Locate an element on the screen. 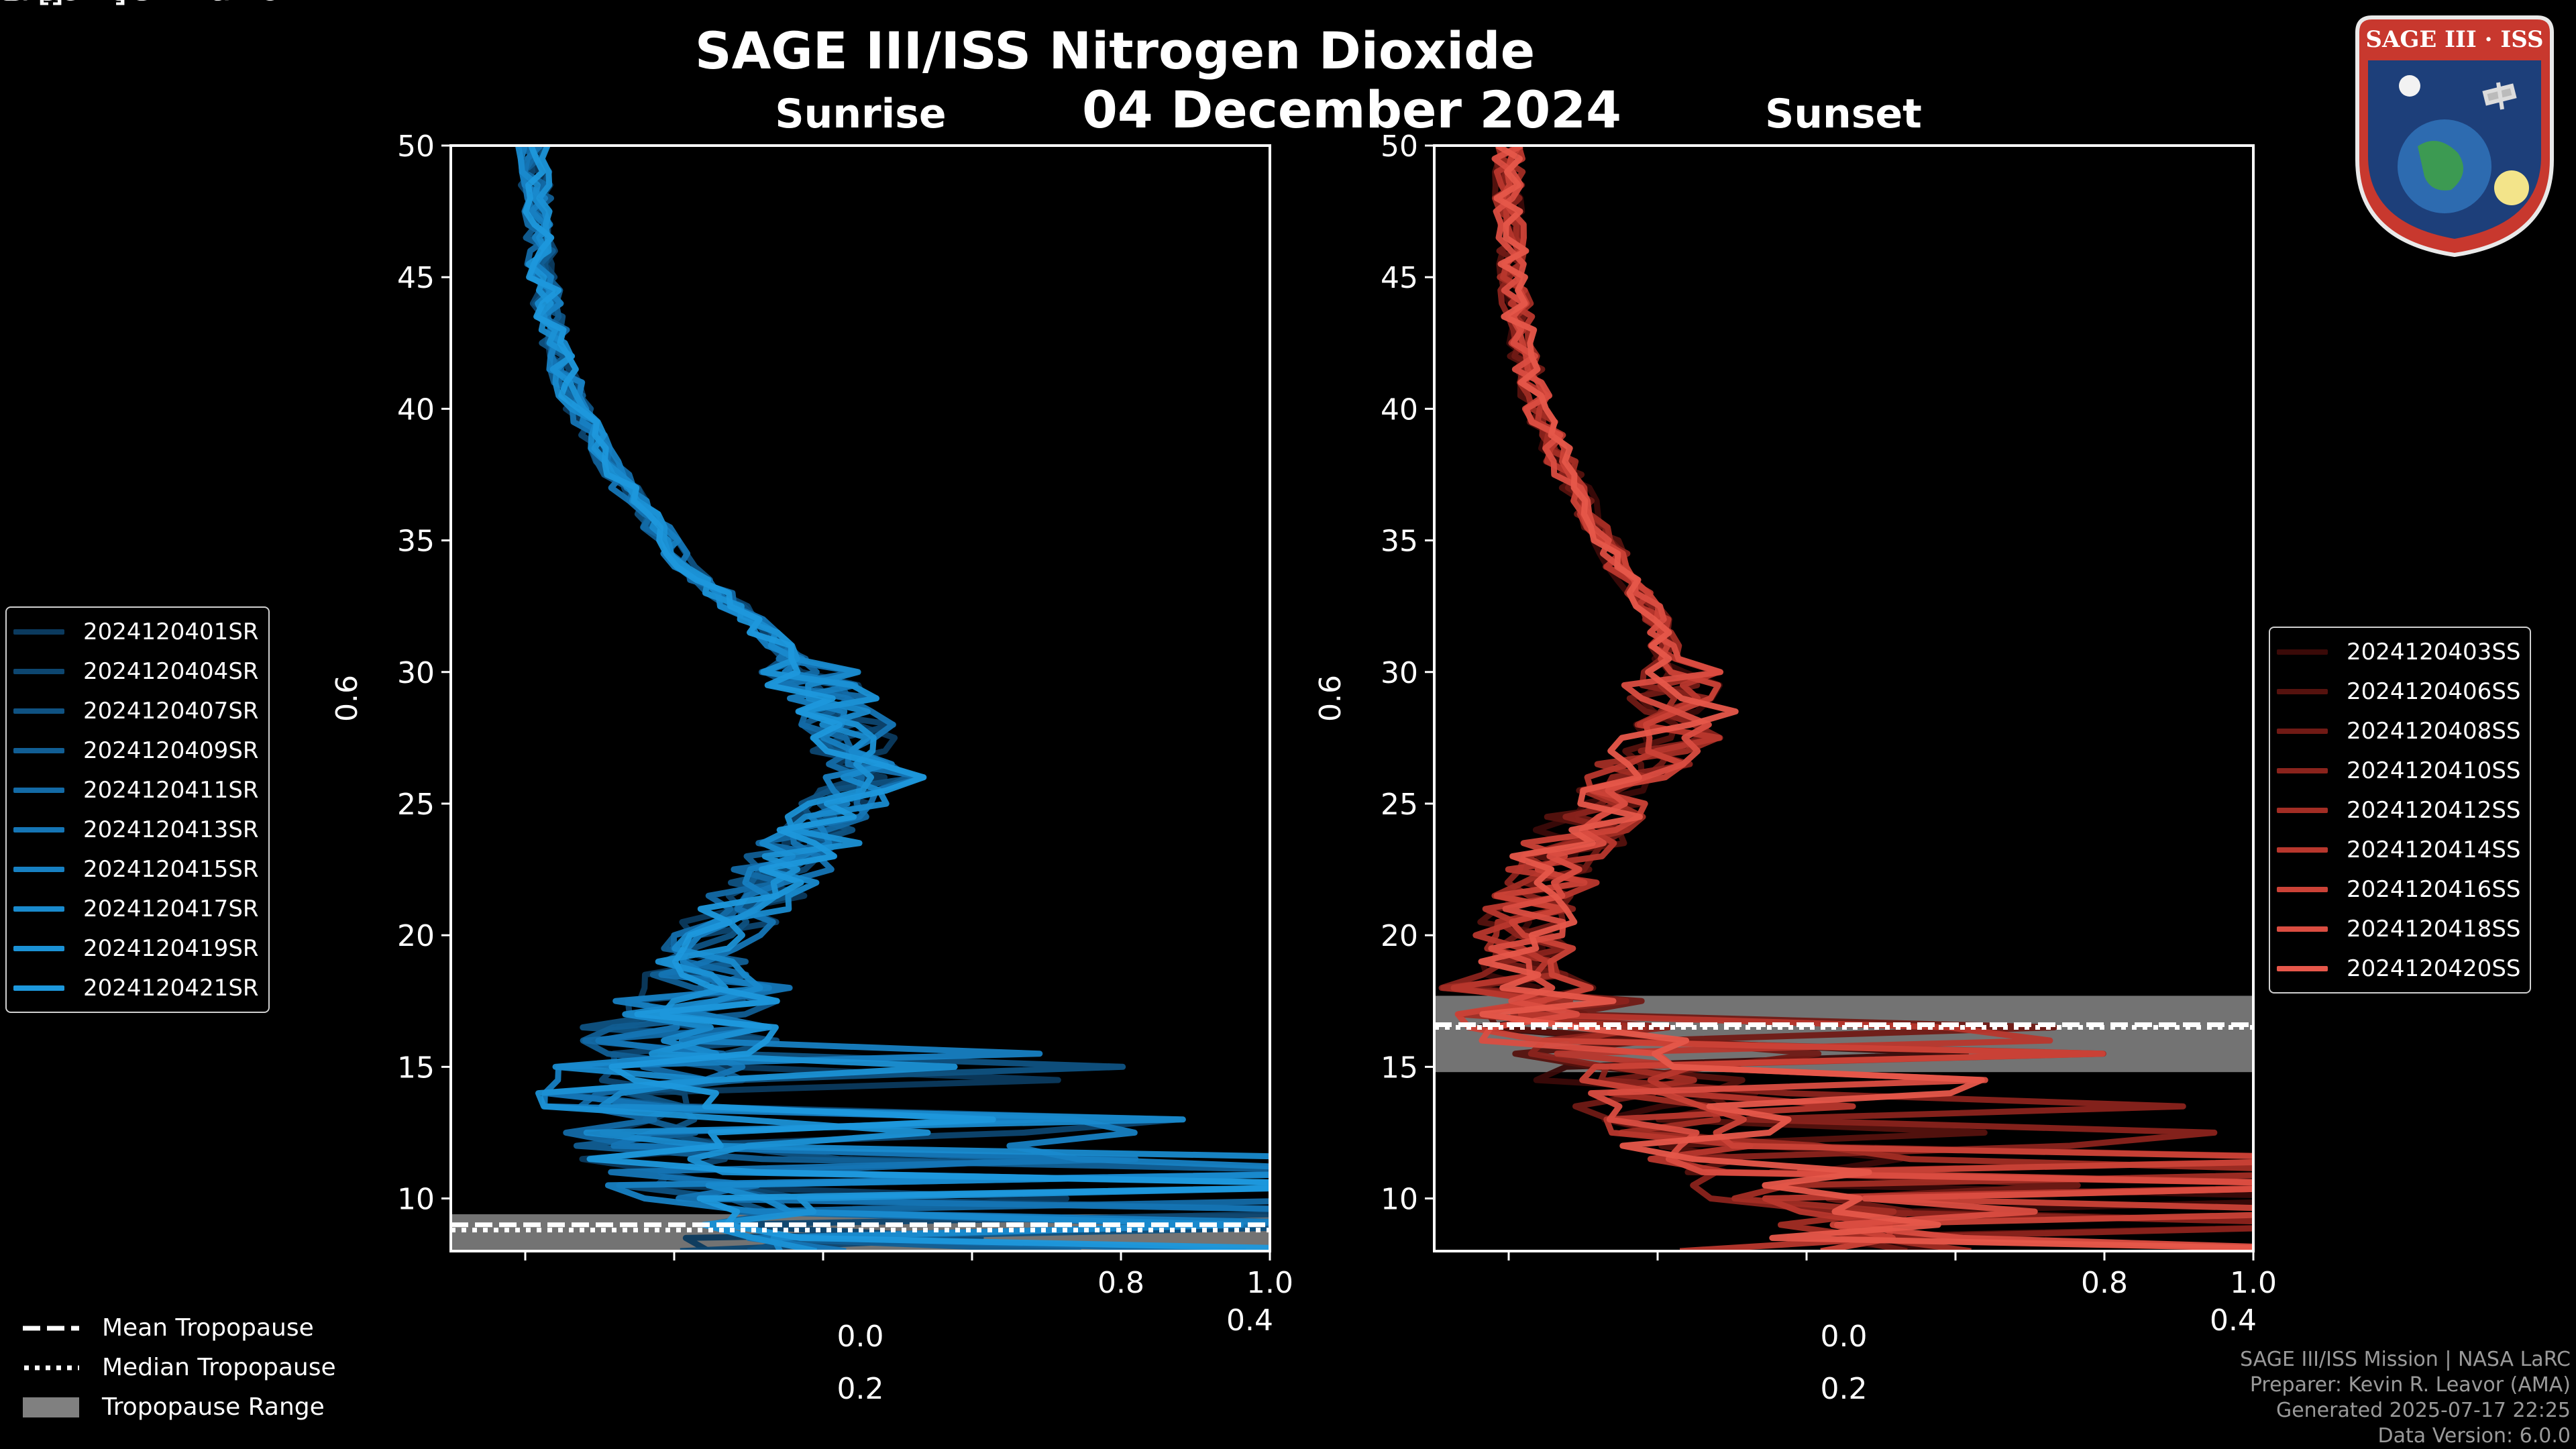 The height and width of the screenshot is (1449, 2576). legend-median-label: Median Tropopause is located at coordinates (219, 1367).